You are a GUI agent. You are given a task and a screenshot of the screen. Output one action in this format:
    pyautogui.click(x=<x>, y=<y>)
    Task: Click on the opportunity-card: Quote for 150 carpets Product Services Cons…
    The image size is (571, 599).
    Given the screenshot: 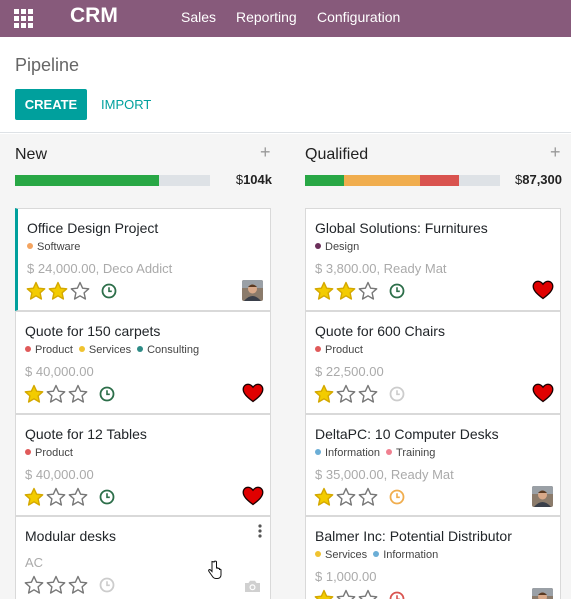 What is the action you would take?
    pyautogui.click(x=143, y=362)
    